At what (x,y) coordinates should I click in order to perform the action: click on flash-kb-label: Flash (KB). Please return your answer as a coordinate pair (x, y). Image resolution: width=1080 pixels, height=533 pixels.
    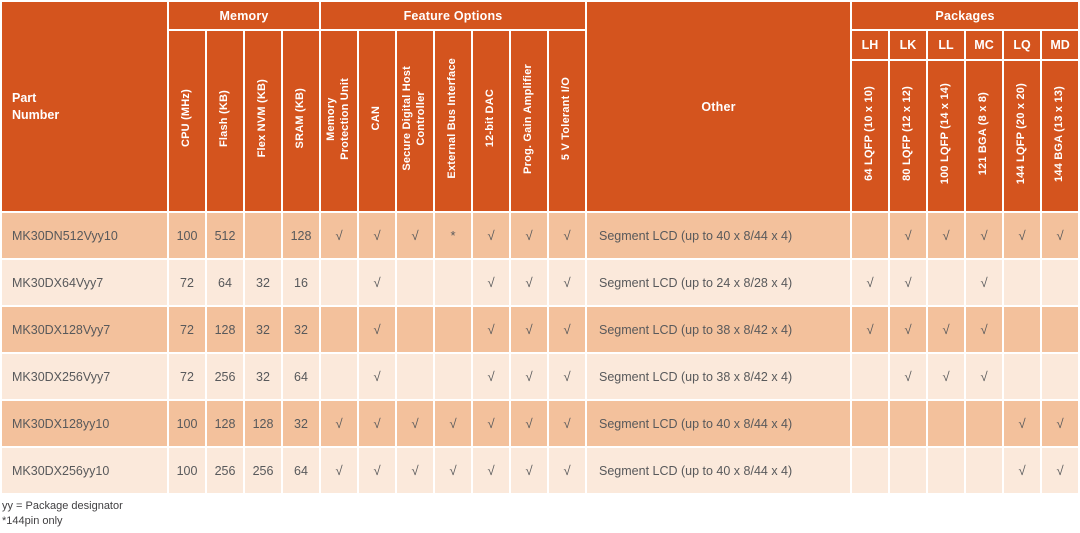
    Looking at the image, I should click on (224, 118).